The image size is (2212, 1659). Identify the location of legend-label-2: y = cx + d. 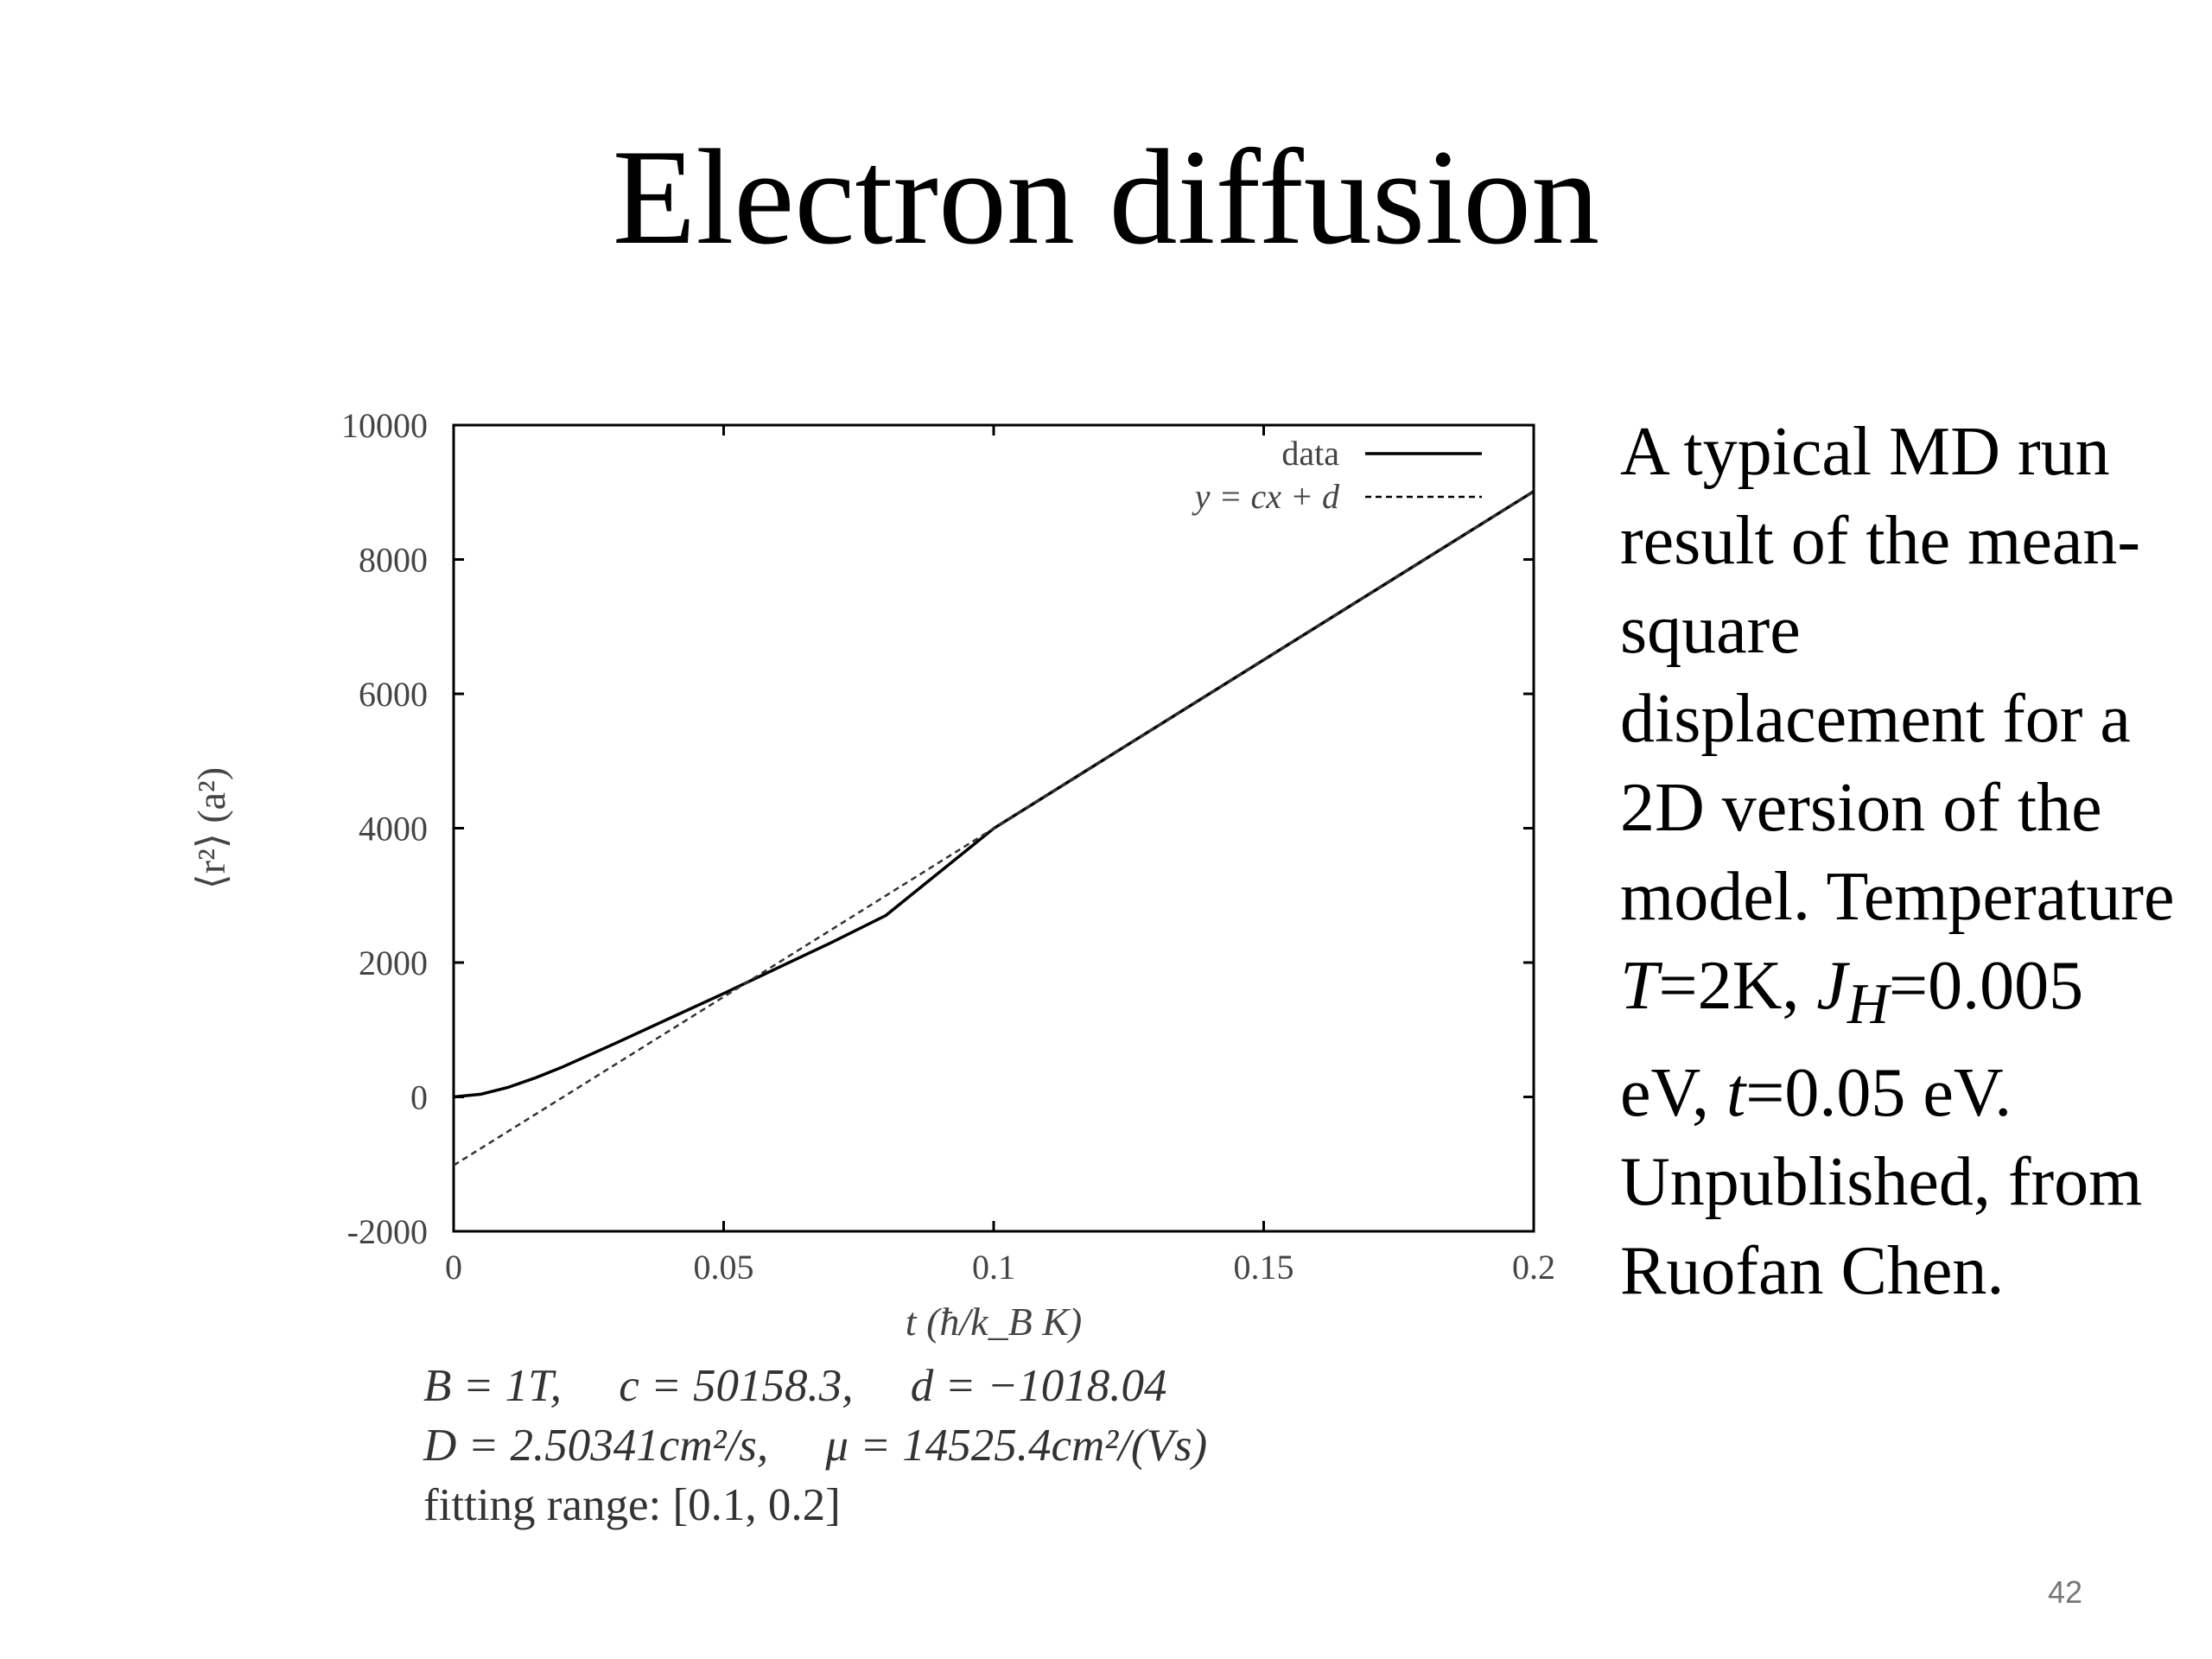
(1266, 496).